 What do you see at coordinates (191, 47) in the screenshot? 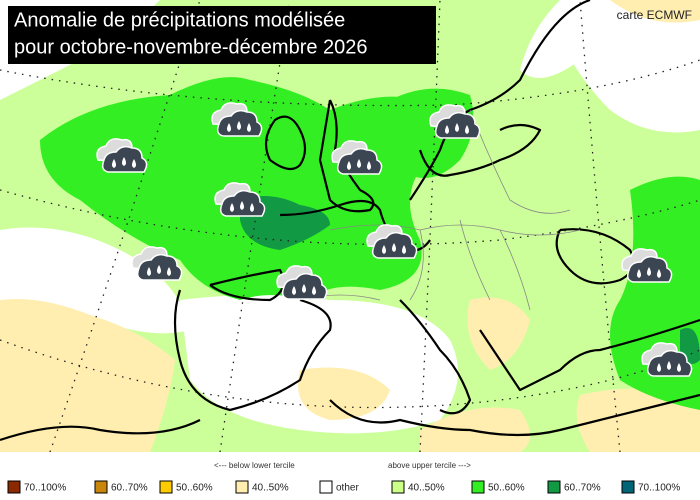
I see `title-line: pour octobre-novembre-décembre 2026` at bounding box center [191, 47].